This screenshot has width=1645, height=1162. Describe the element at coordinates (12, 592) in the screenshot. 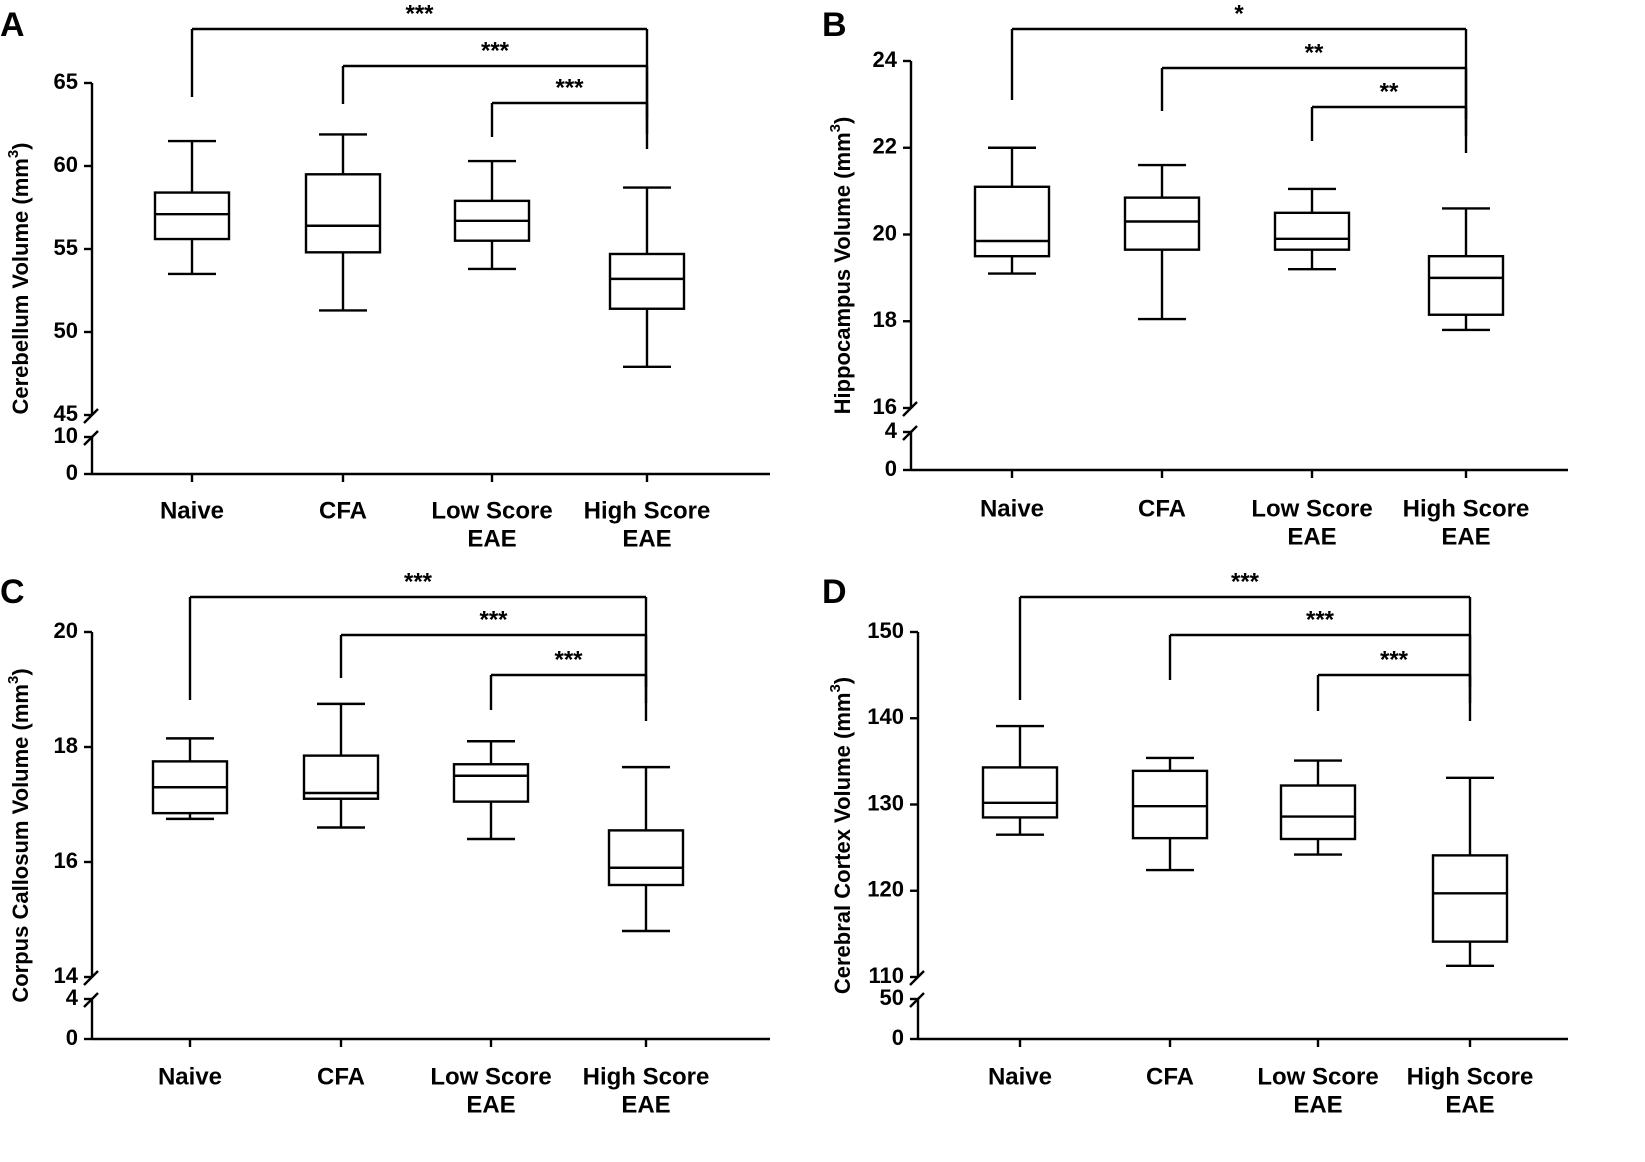

I see `panel-letter: C` at that location.